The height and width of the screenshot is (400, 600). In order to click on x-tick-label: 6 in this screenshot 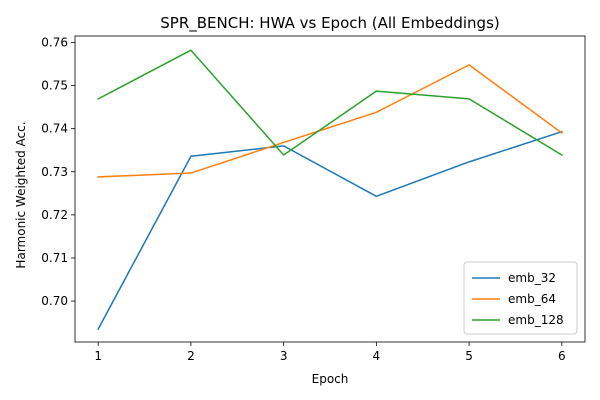, I will do `click(562, 356)`.